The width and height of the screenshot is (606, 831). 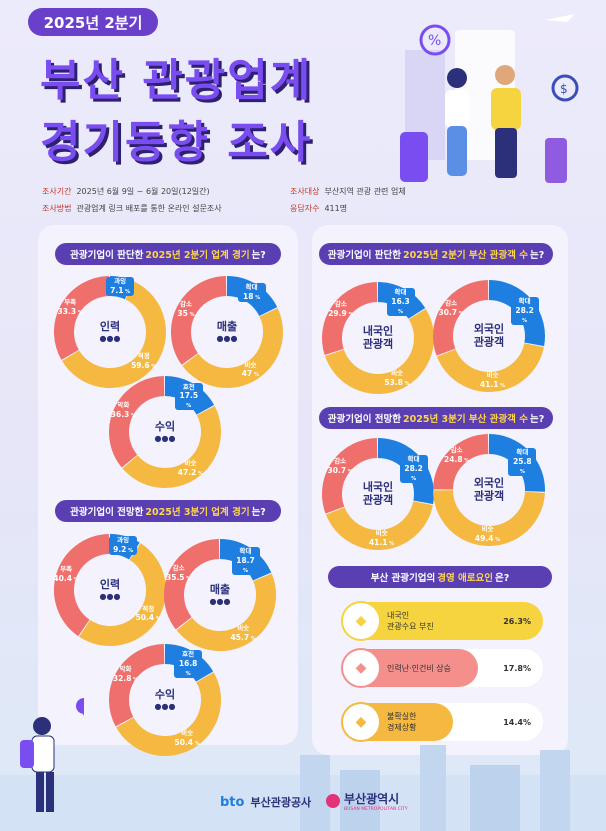 I want to click on donut-chart: 외국인 관광객 확대 25.8 % 비슷 49.4 % 감소 24.8 %, so click(x=489, y=490).